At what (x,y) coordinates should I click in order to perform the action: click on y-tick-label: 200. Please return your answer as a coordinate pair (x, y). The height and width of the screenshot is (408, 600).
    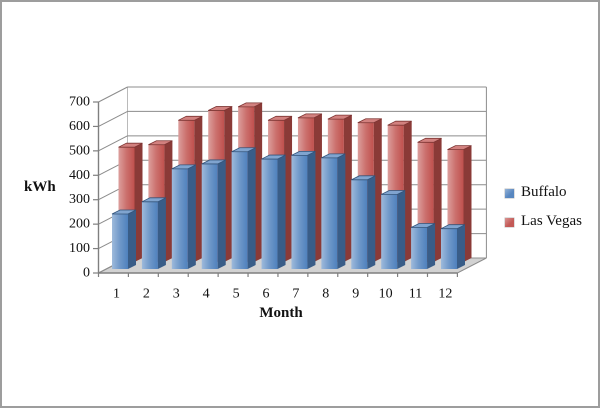
    Looking at the image, I should click on (79, 224).